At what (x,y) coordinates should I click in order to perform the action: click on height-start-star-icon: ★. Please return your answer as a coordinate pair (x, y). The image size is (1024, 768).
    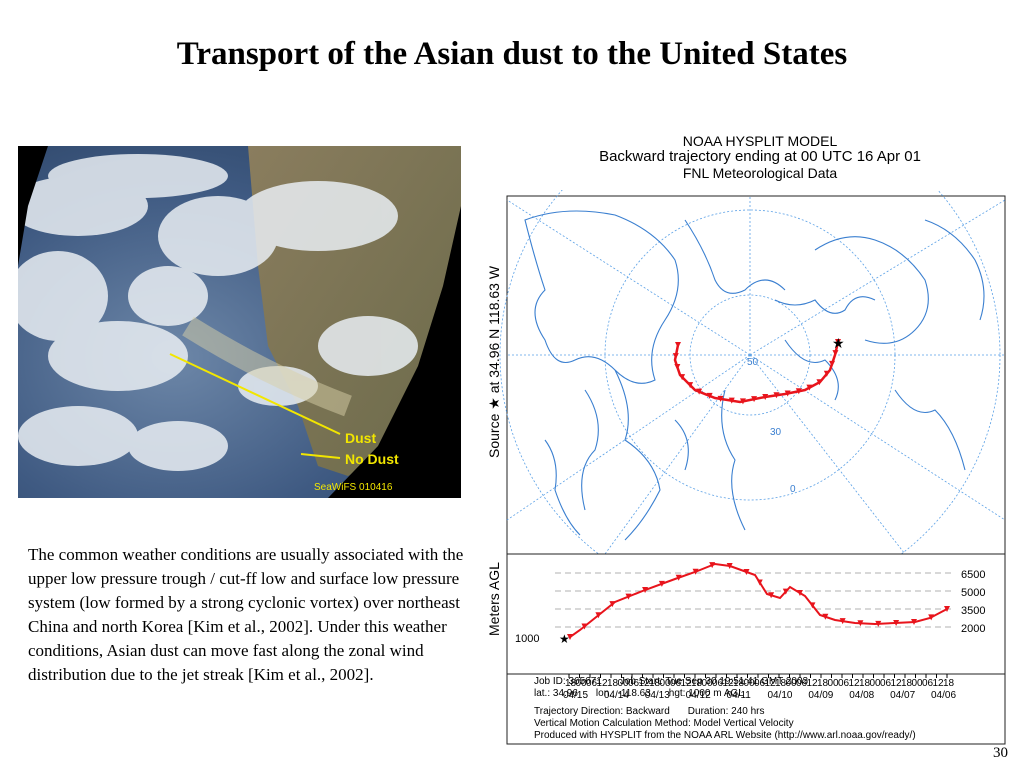
    Looking at the image, I should click on (564, 639).